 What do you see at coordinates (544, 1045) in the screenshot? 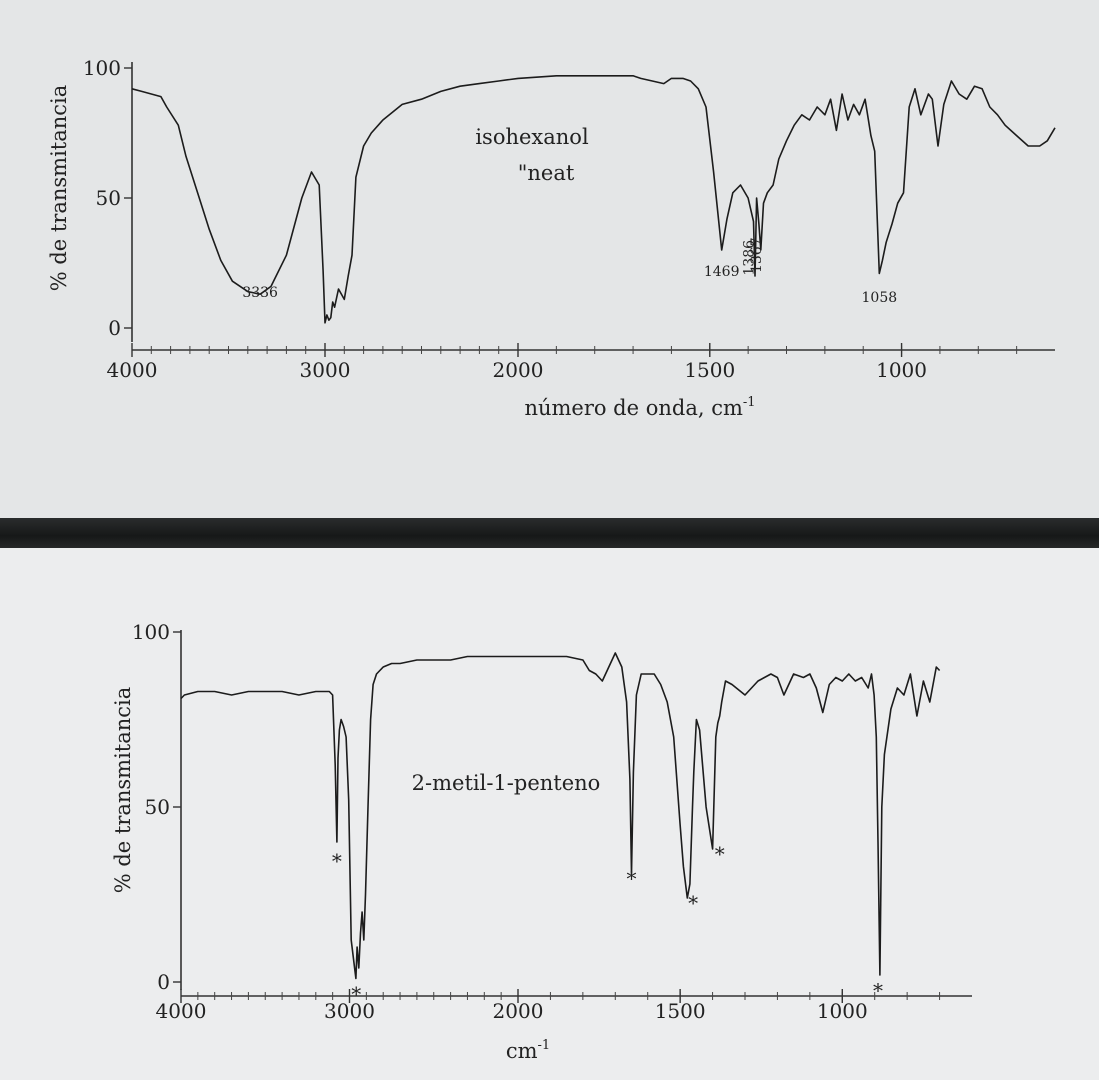
I see `chart-2-x-axis-label-sup: -1` at bounding box center [544, 1045].